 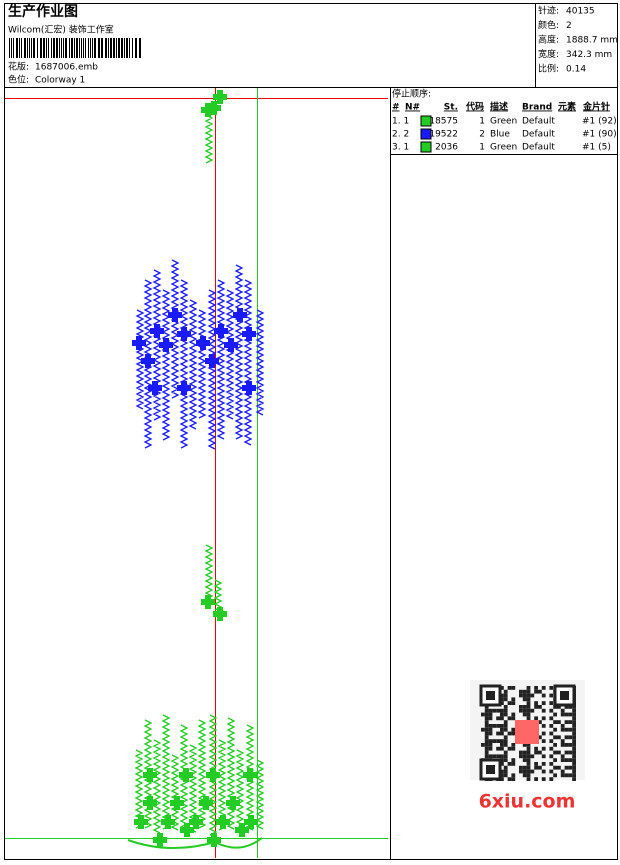 I want to click on row-index: 3. 1, so click(x=400, y=148).